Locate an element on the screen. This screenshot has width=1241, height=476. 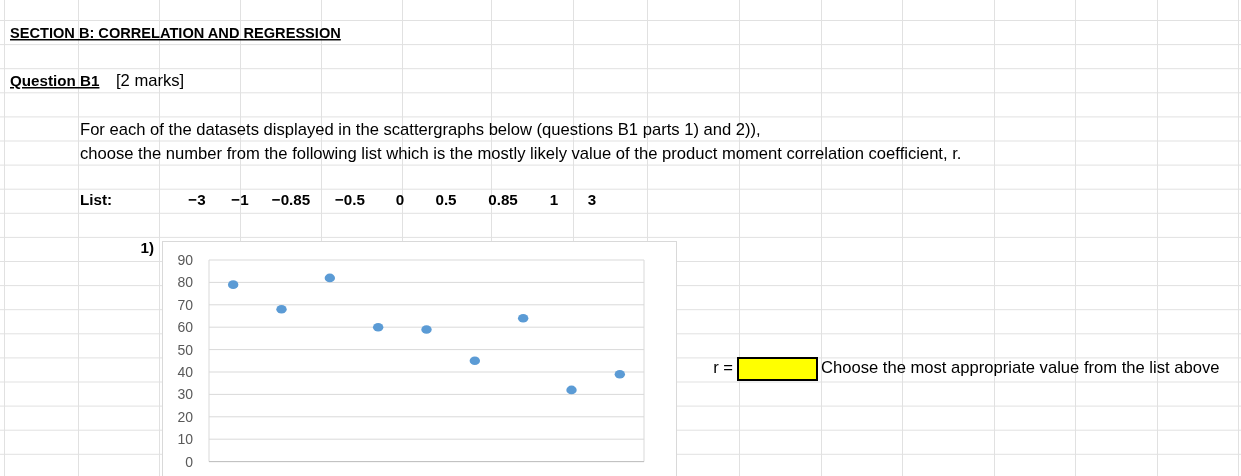
text: 1 is located at coordinates (554, 199).